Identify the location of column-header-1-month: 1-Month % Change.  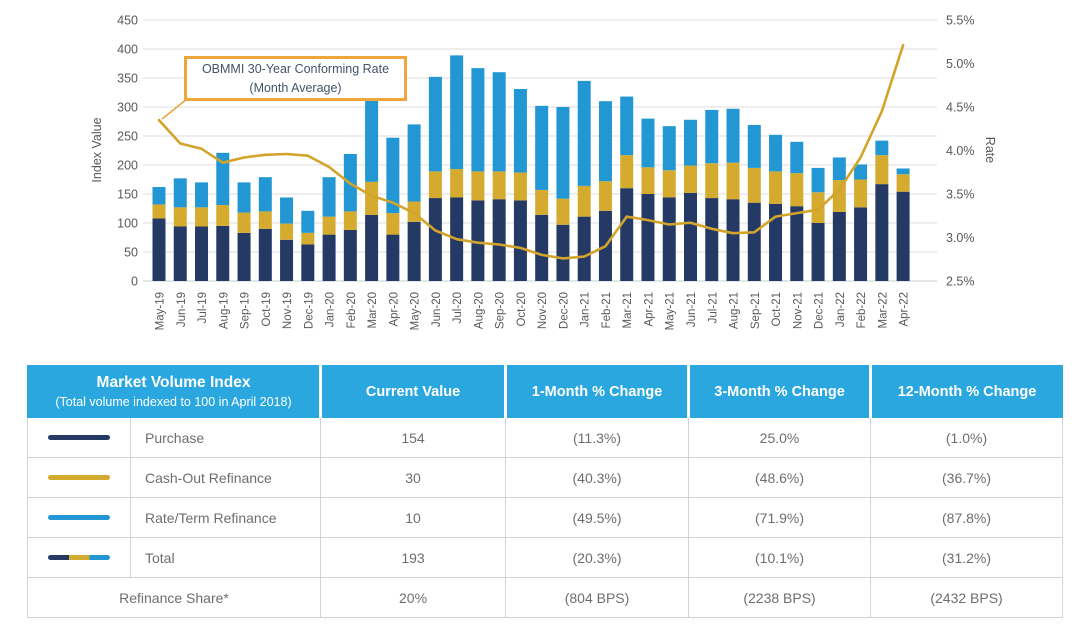
(598, 391).